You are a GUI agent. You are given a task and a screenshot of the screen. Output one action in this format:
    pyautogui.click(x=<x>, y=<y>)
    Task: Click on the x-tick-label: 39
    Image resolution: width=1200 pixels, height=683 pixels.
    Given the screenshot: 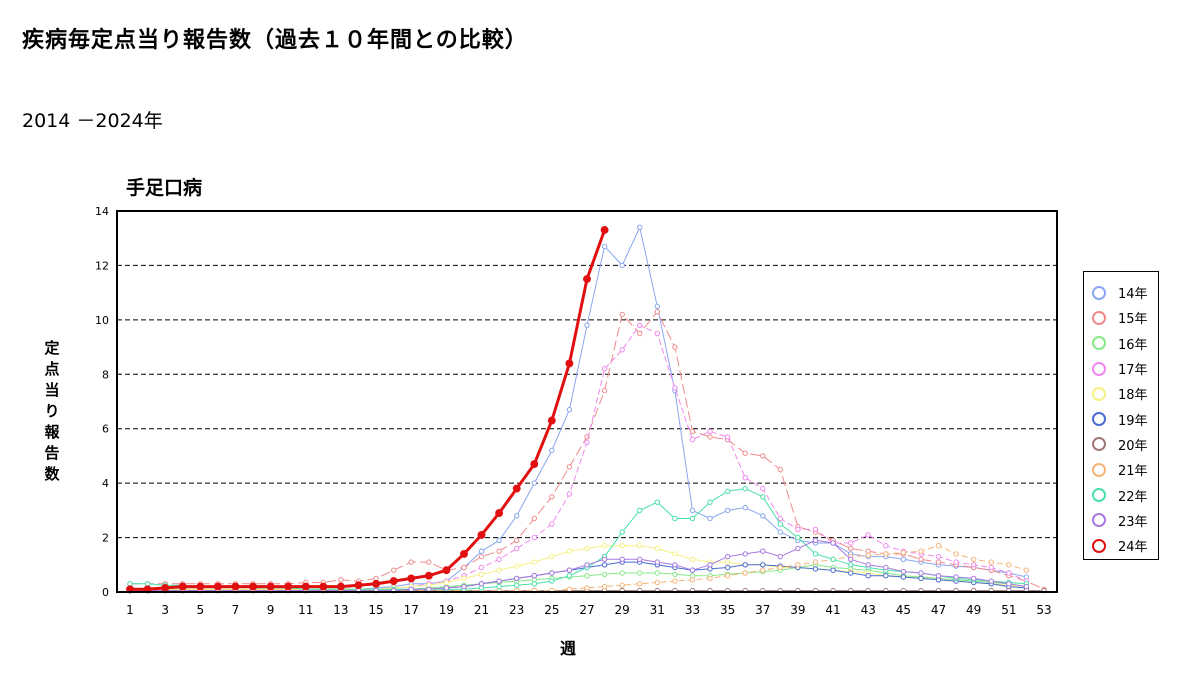 What is the action you would take?
    pyautogui.click(x=797, y=610)
    